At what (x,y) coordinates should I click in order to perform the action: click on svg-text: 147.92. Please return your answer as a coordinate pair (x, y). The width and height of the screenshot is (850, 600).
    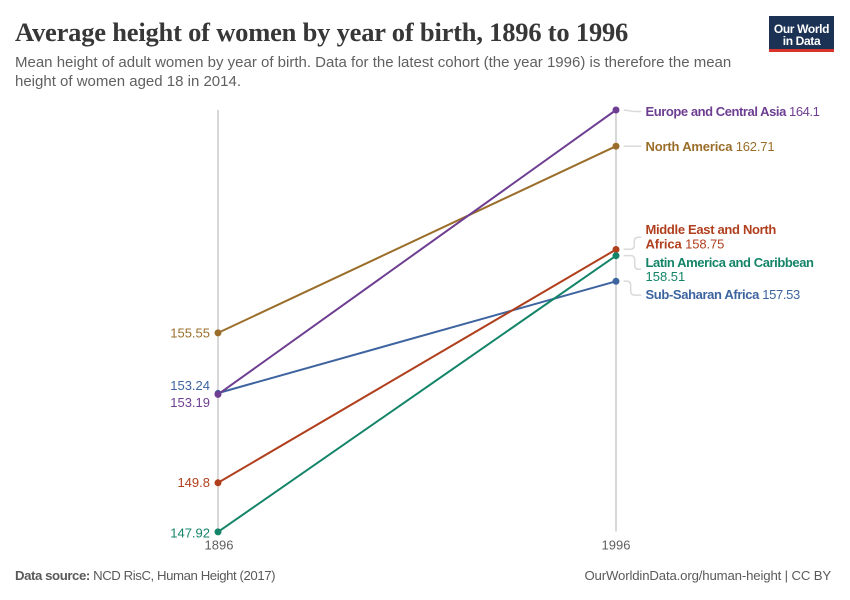
    Looking at the image, I should click on (190, 533).